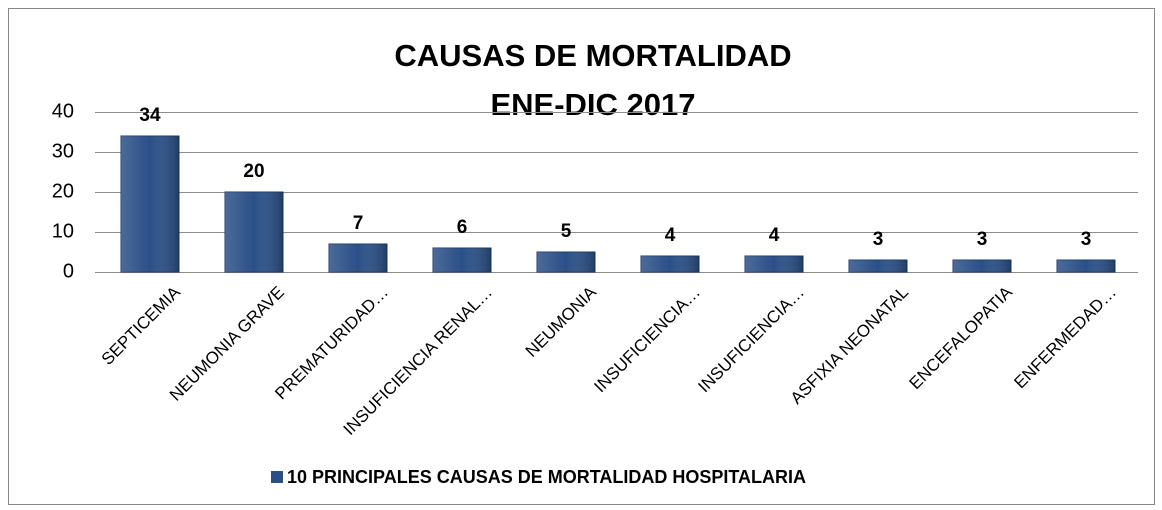 The height and width of the screenshot is (510, 1162). Describe the element at coordinates (63, 111) in the screenshot. I see `y-tick-label: 40` at that location.